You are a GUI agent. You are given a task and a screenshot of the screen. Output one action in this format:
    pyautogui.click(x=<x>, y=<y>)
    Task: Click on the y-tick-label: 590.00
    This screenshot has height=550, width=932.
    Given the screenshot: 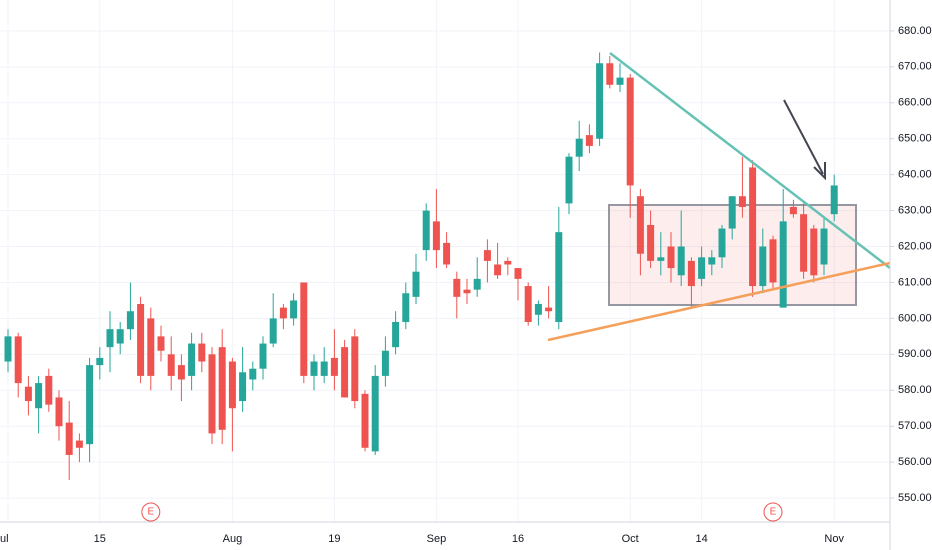 What is the action you would take?
    pyautogui.click(x=915, y=354)
    